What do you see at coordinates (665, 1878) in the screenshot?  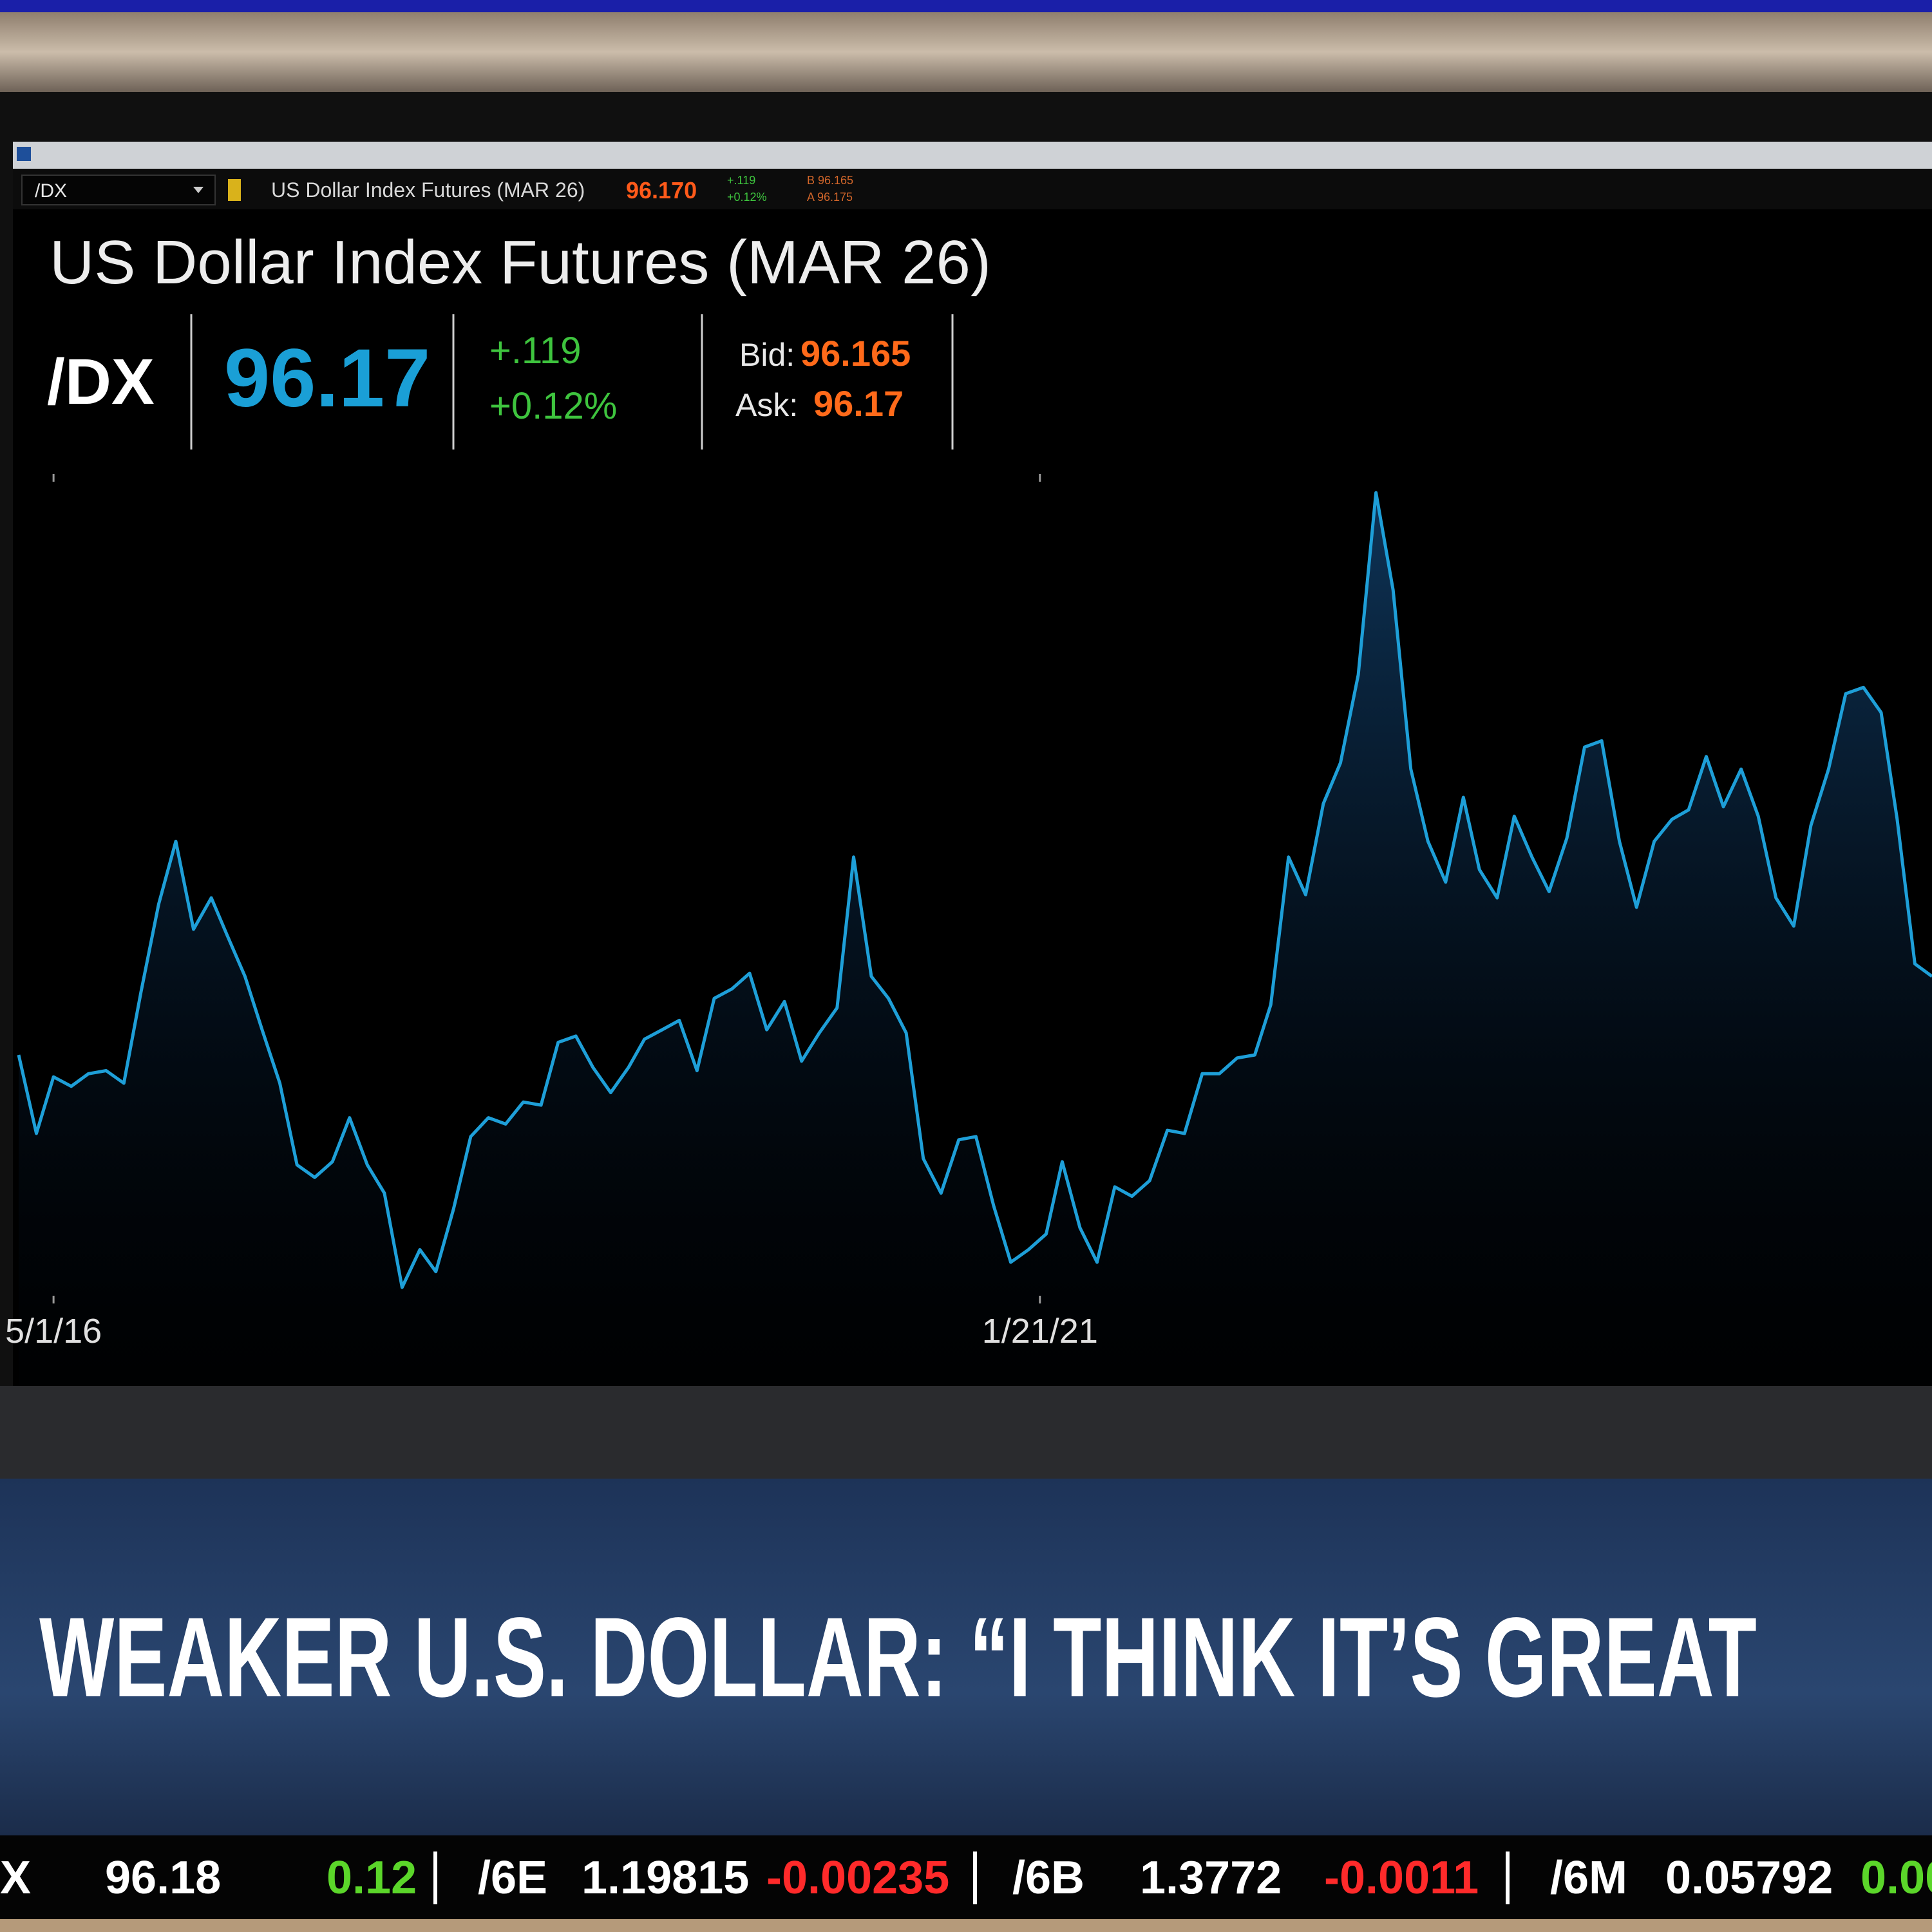 I see `ticker-price: 1.19815` at bounding box center [665, 1878].